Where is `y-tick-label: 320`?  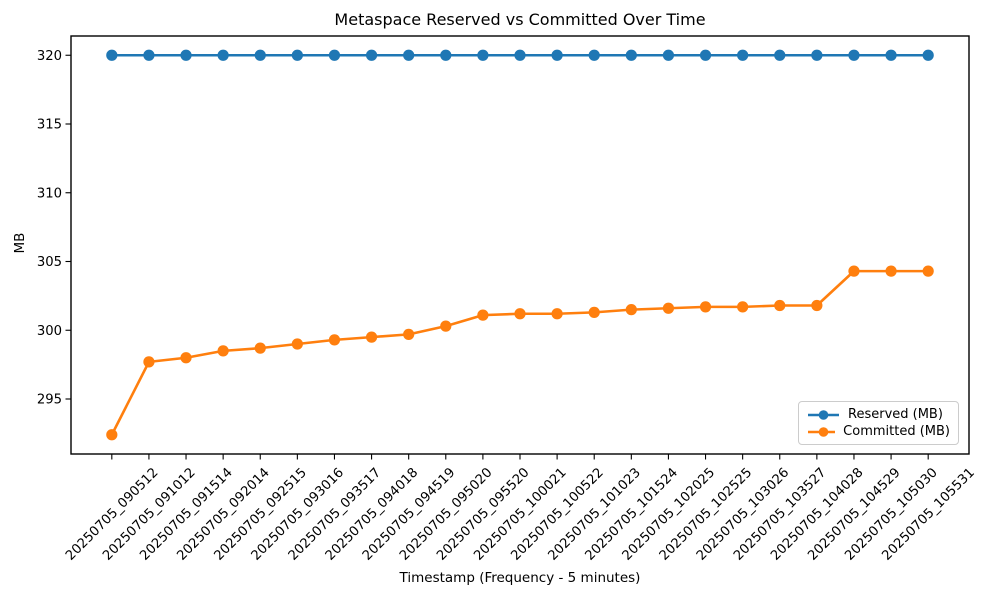
y-tick-label: 320 is located at coordinates (49, 56).